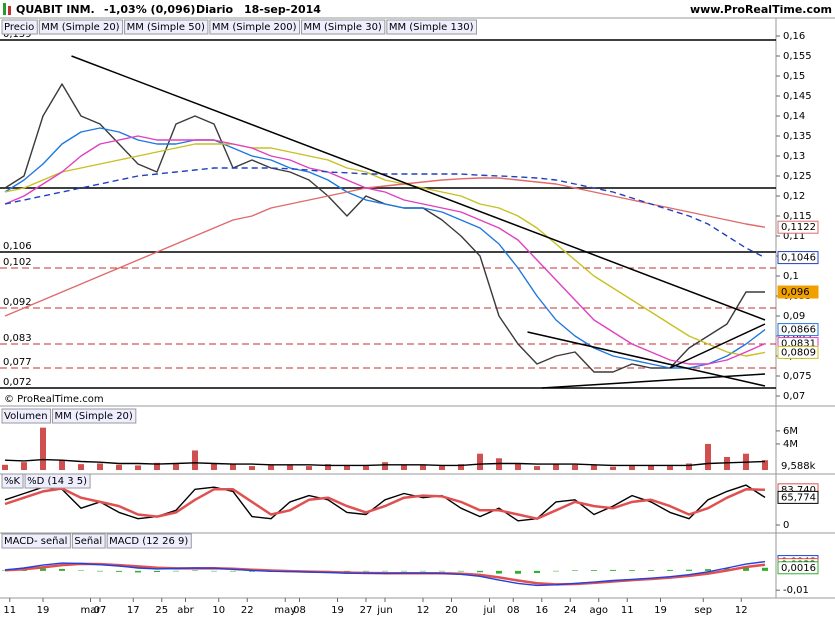 This screenshot has height=620, width=835. What do you see at coordinates (57, 481) in the screenshot?
I see `legend-label: %D (14 3 5)` at bounding box center [57, 481].